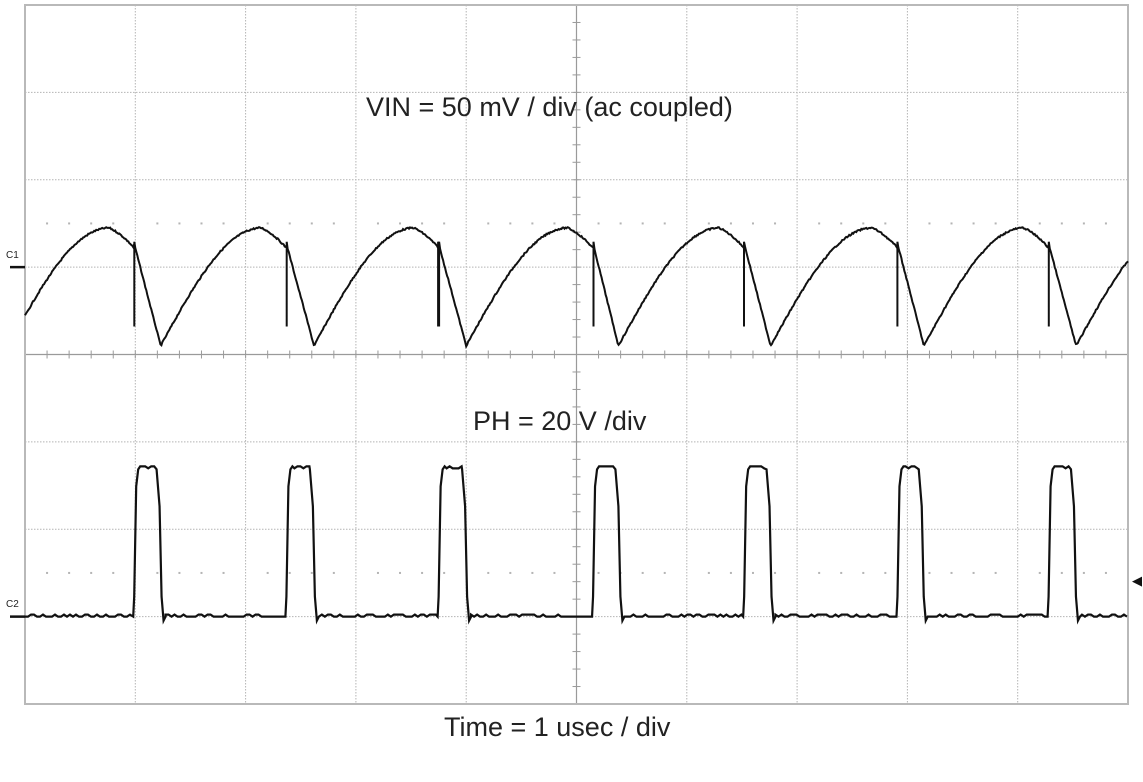  What do you see at coordinates (12, 604) in the screenshot?
I see `c2-channel-label: C2` at bounding box center [12, 604].